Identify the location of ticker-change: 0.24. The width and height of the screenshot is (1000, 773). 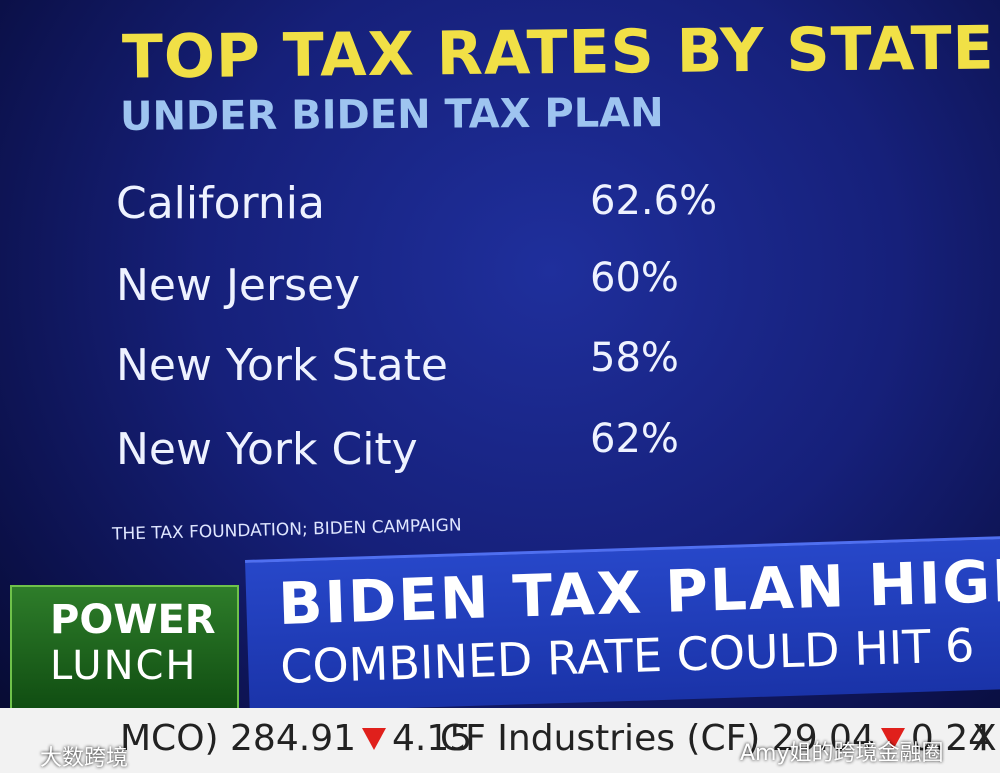
(951, 738).